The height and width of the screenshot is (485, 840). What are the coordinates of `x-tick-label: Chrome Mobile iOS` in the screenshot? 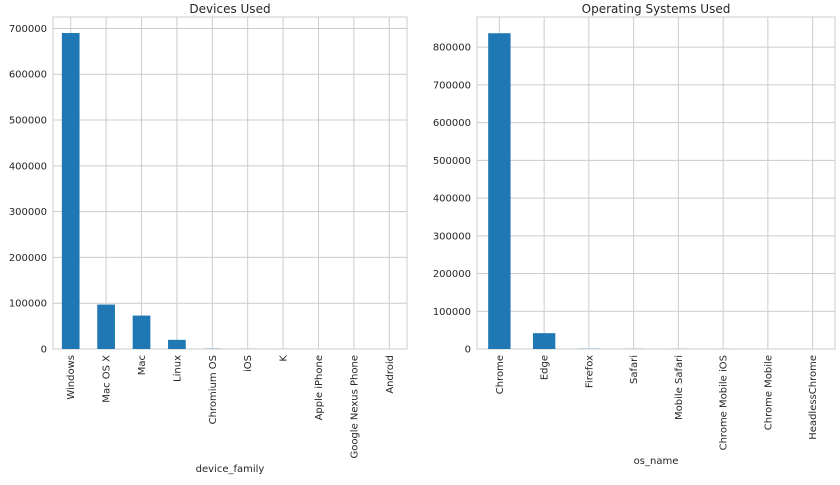 It's located at (724, 402).